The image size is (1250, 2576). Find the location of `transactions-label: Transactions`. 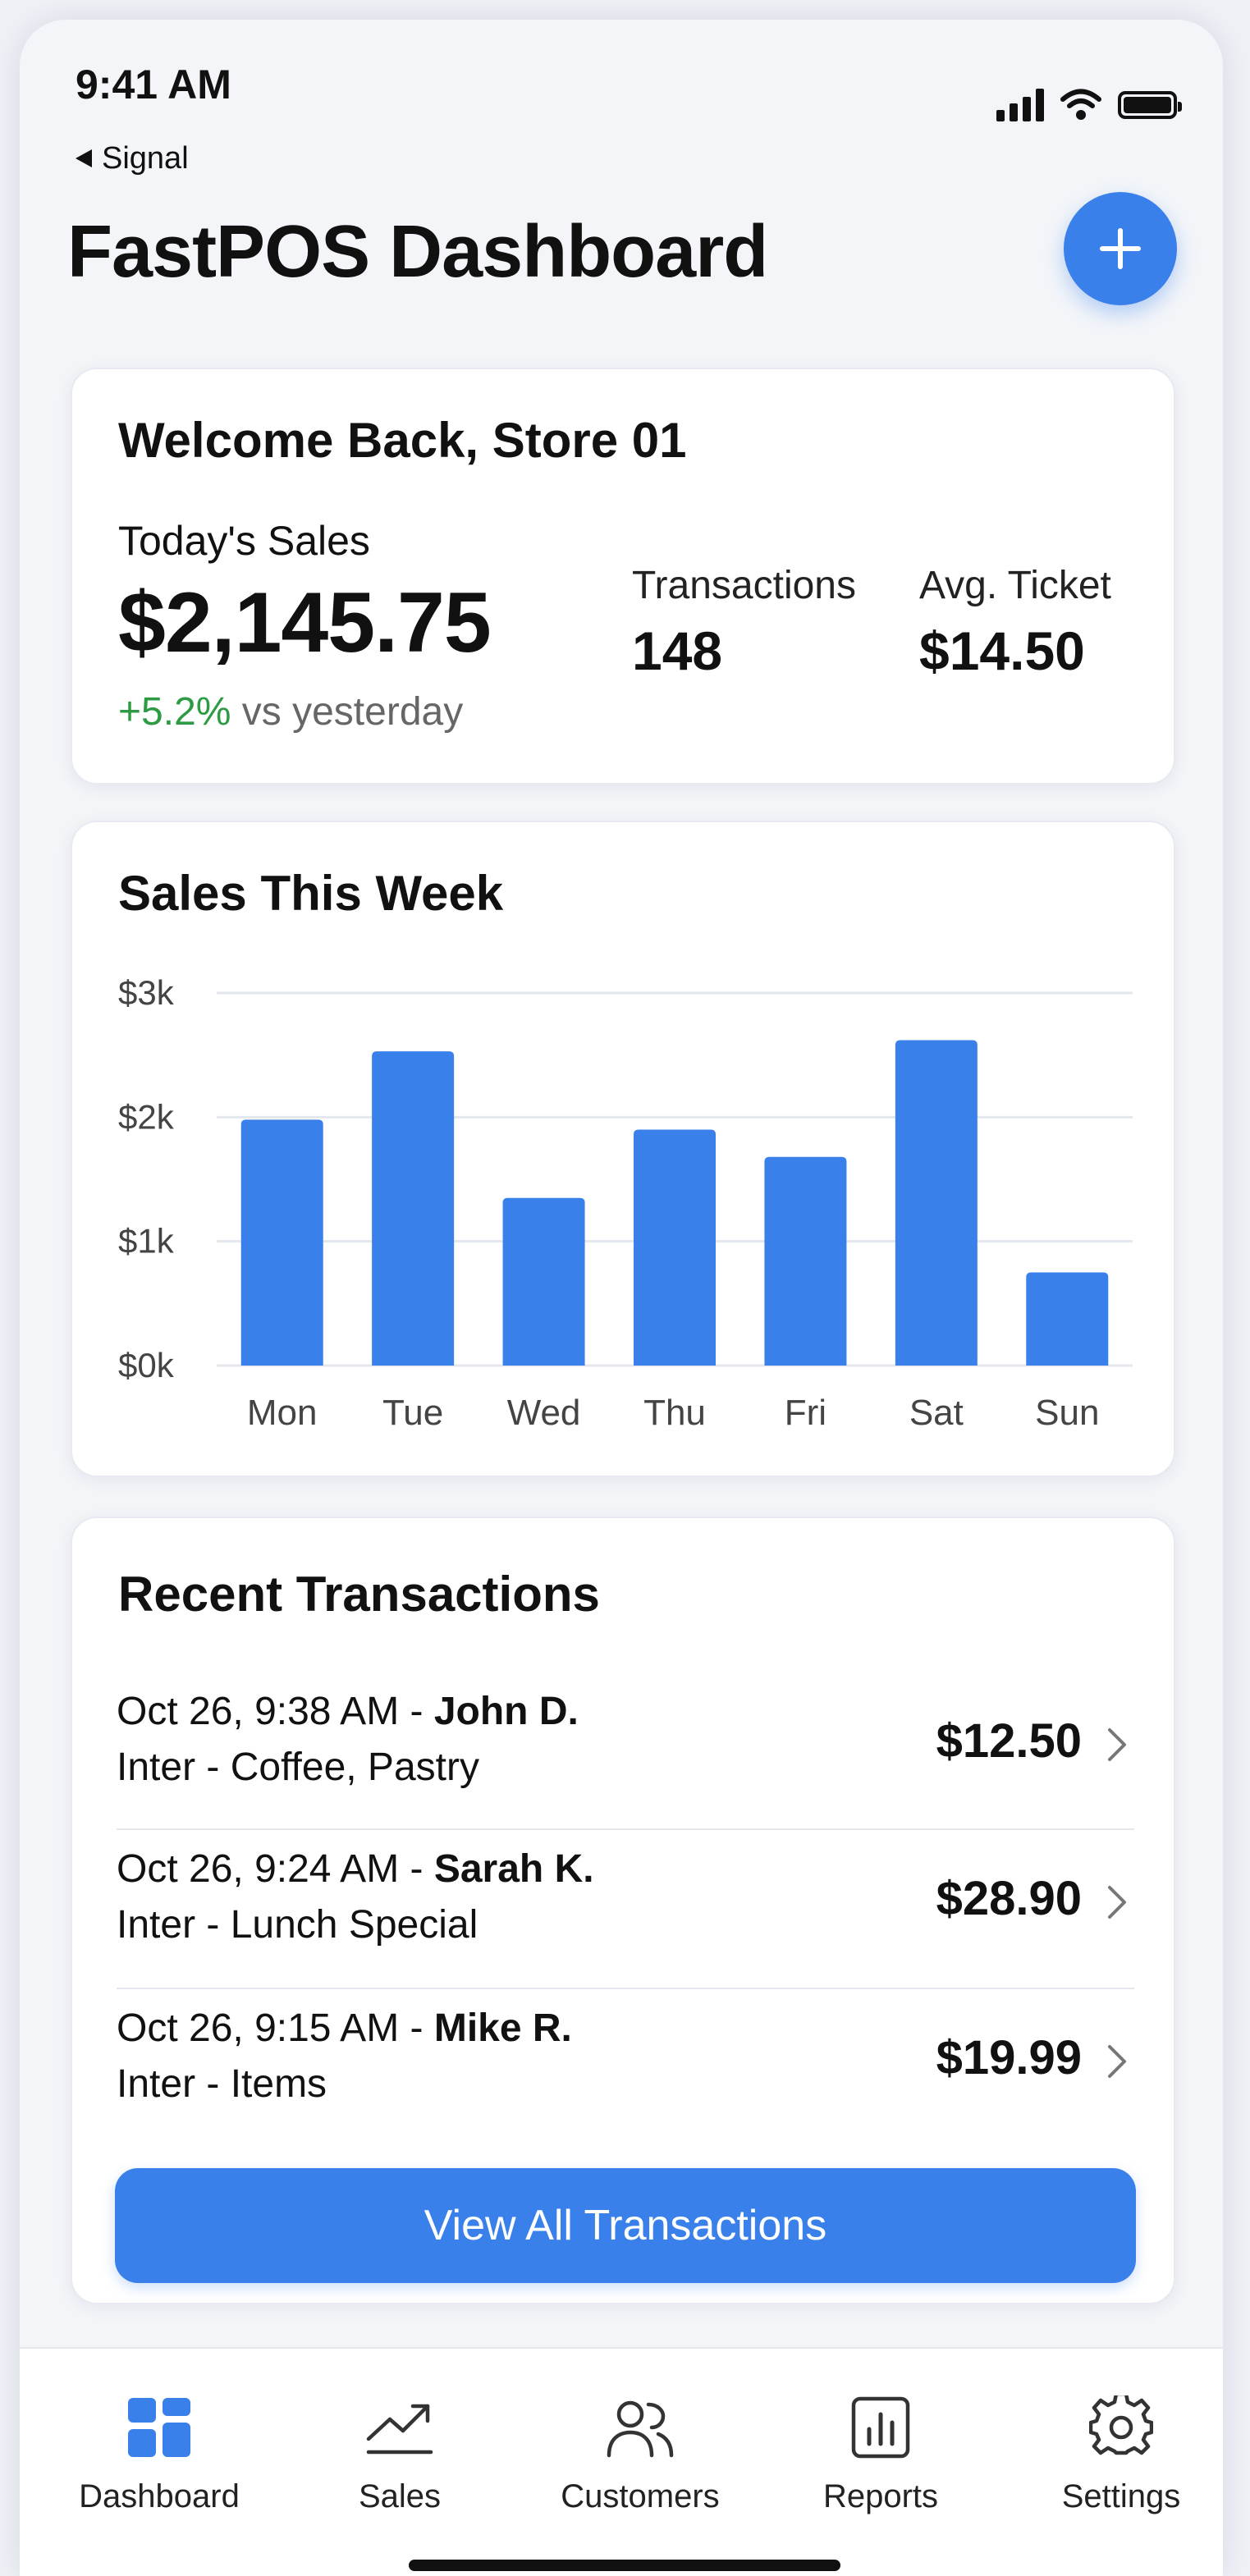

transactions-label: Transactions is located at coordinates (744, 585).